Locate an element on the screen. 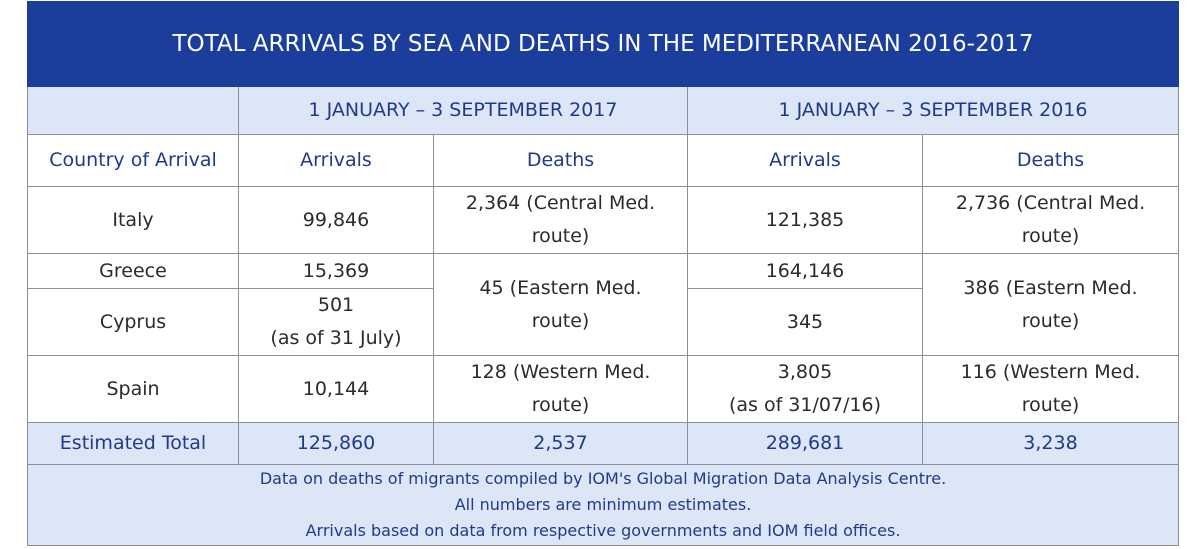  cell: 10,144 is located at coordinates (336, 389).